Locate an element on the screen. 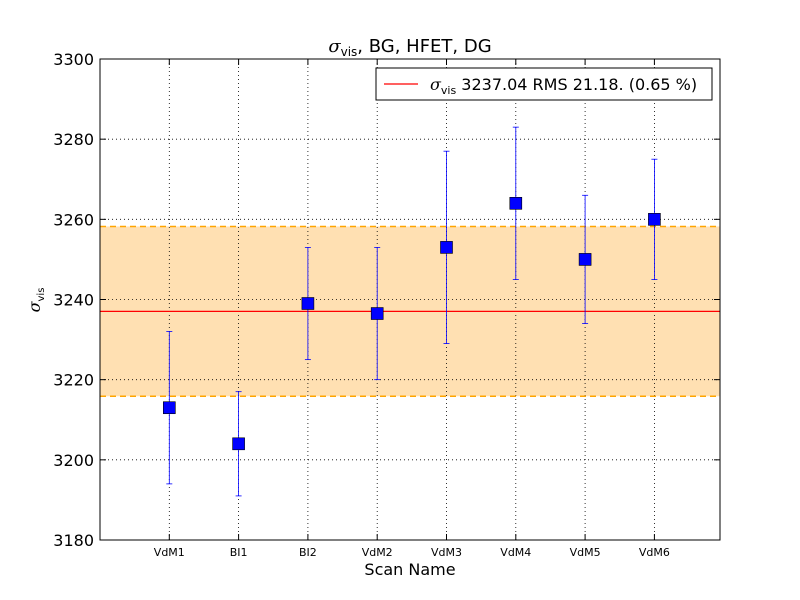  chart-title: σvis, BG, HFET, DG is located at coordinates (409, 47).